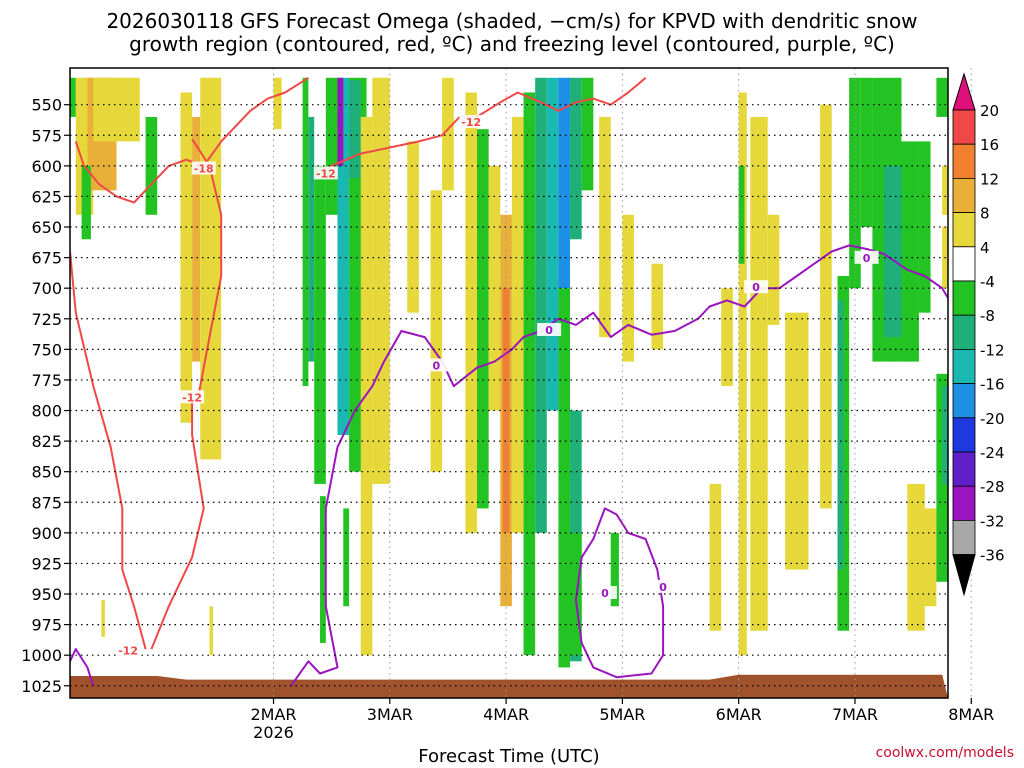  What do you see at coordinates (971, 714) in the screenshot?
I see `x-tick-label: 8MAR` at bounding box center [971, 714].